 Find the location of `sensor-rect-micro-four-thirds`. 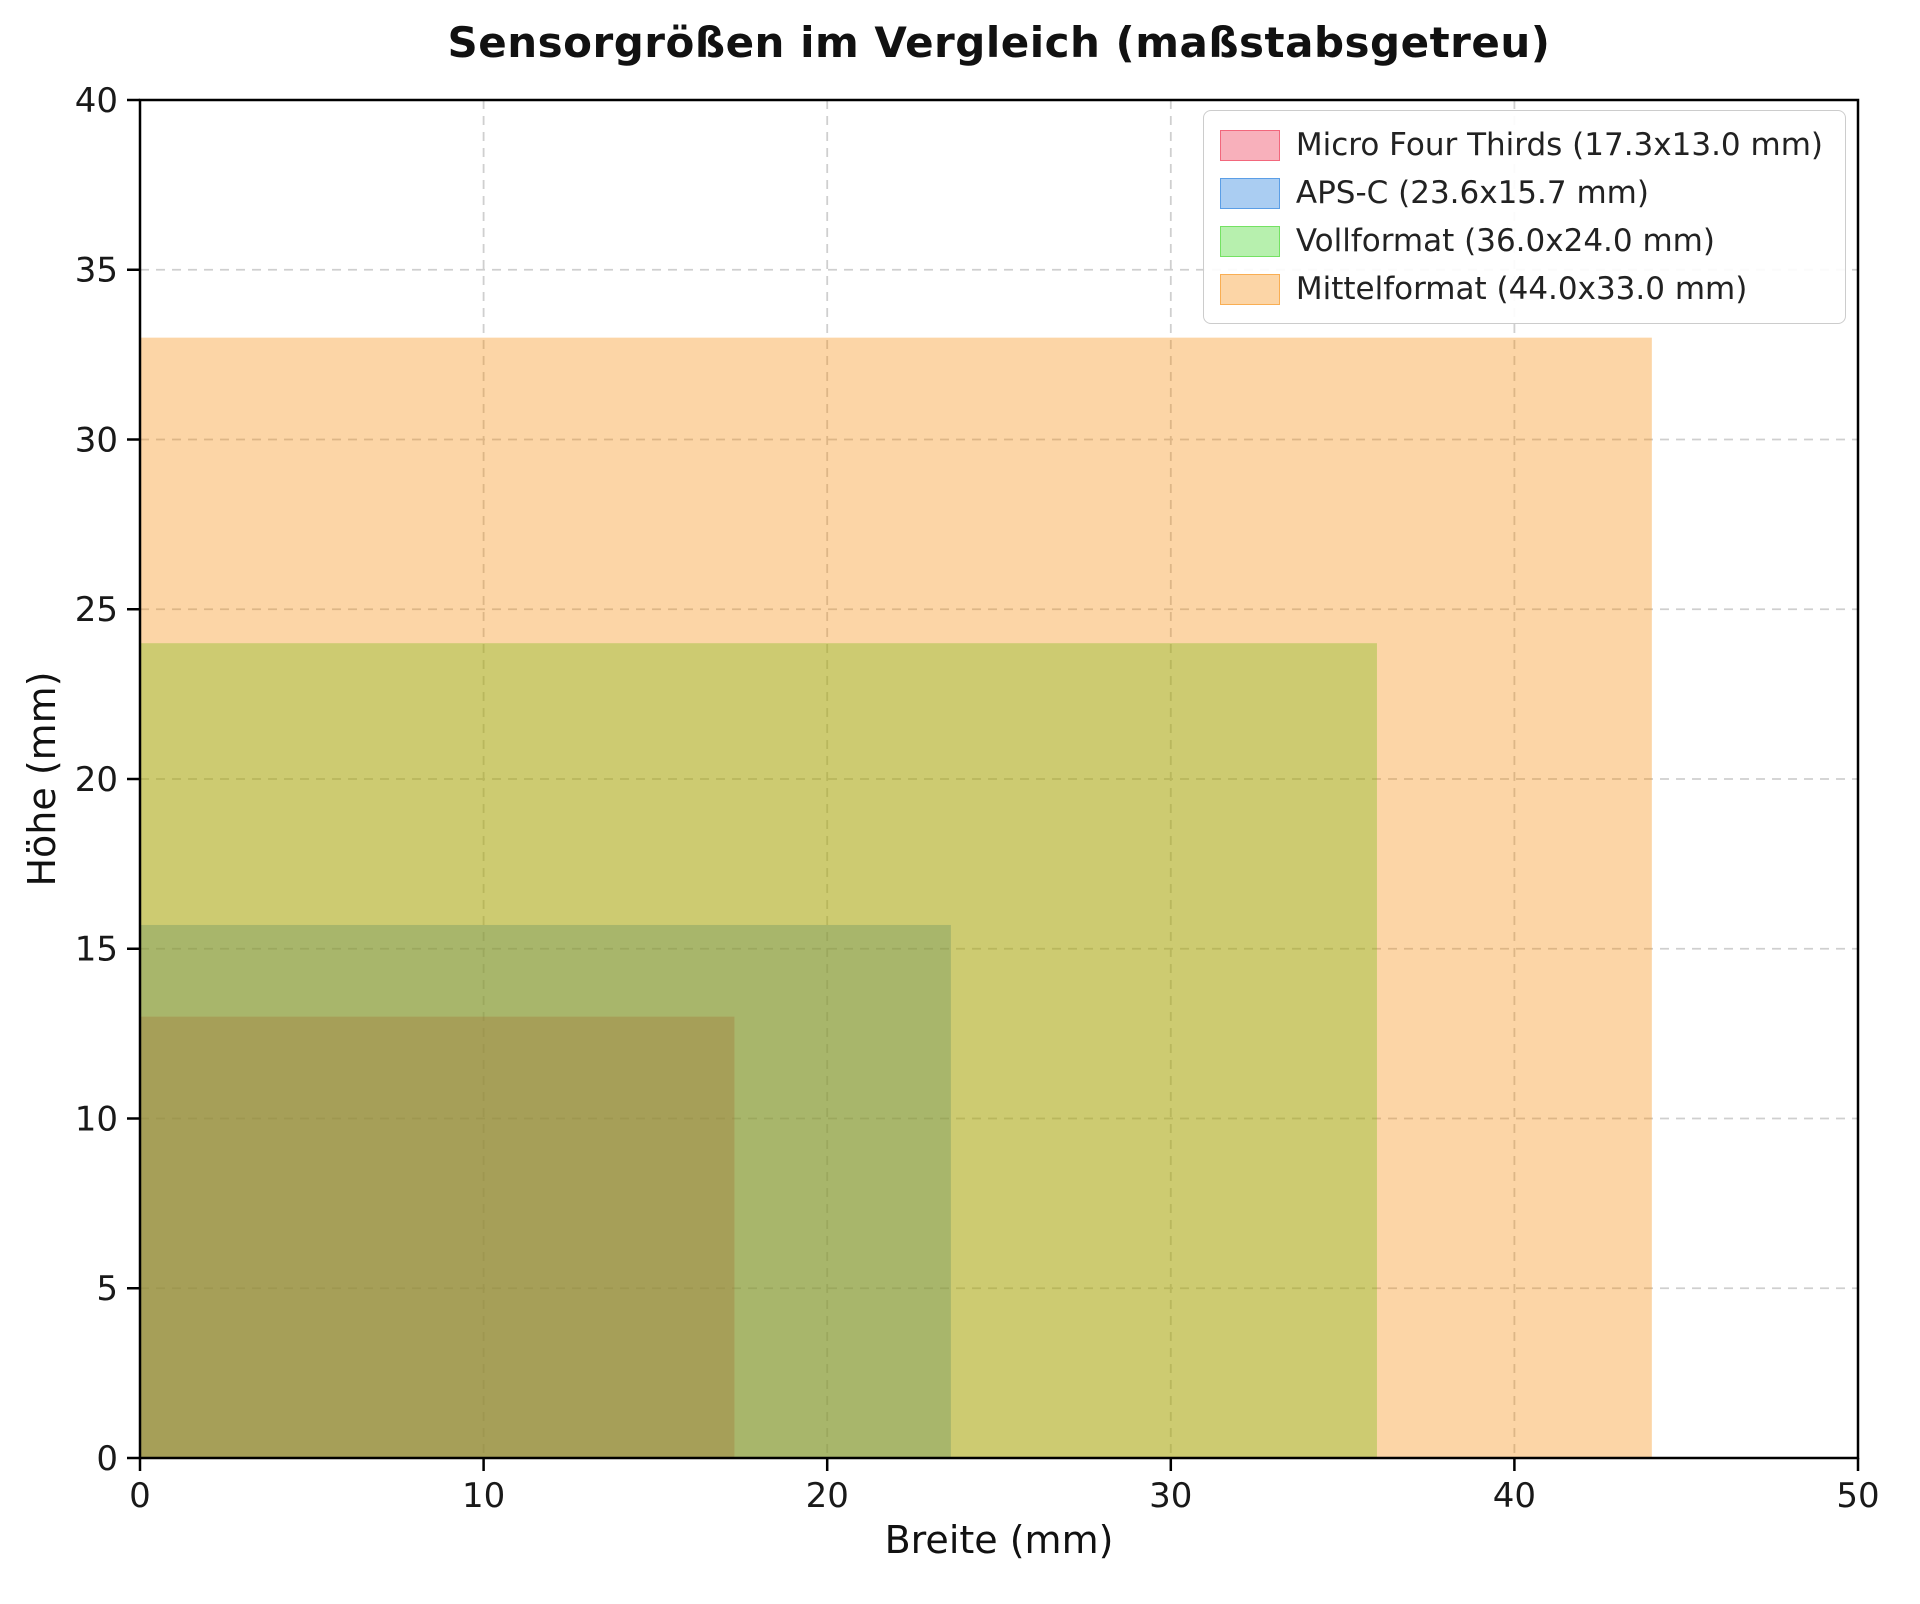

sensor-rect-micro-four-thirds is located at coordinates (437, 1237).